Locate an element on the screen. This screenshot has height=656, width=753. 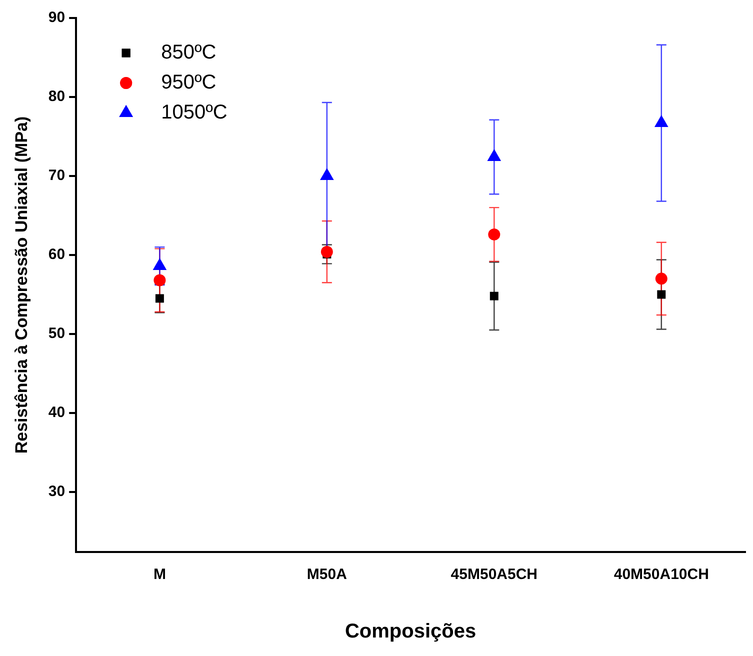
y-tick-label: 80 is located at coordinates (57, 97).